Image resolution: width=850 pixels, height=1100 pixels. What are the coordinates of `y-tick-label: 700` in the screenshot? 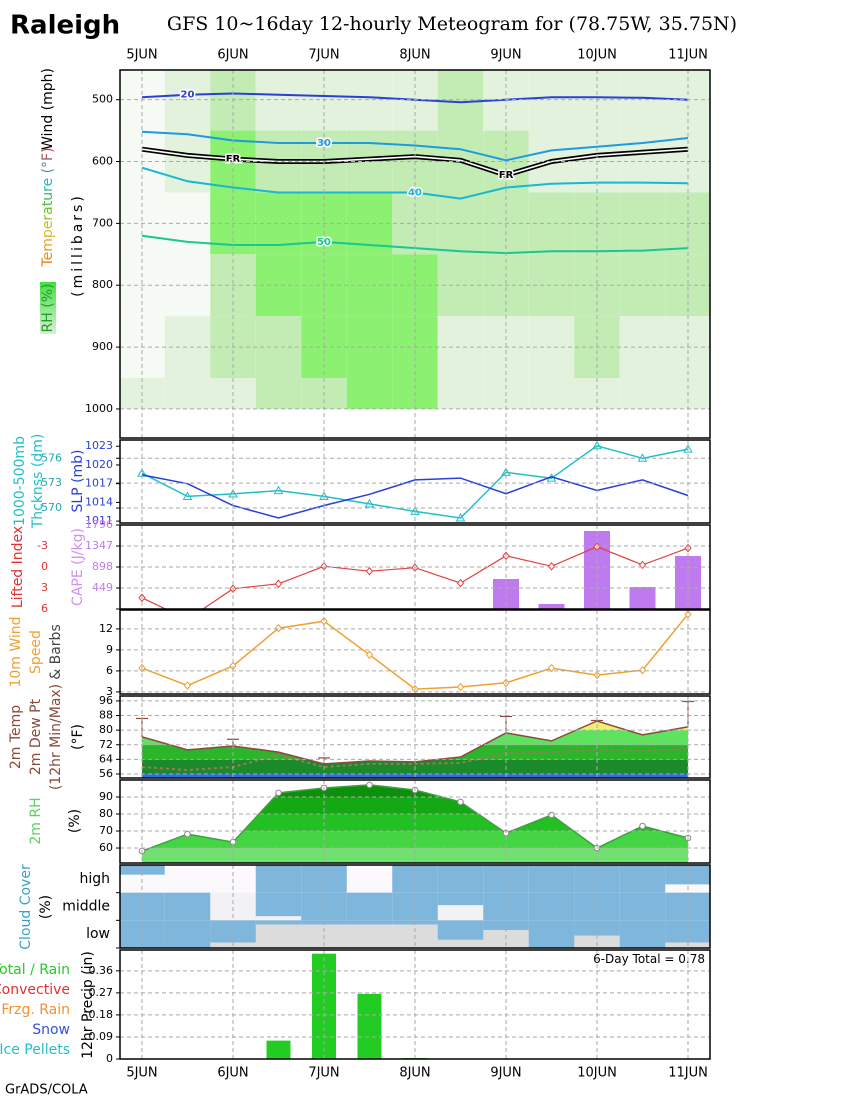 It's located at (102, 222).